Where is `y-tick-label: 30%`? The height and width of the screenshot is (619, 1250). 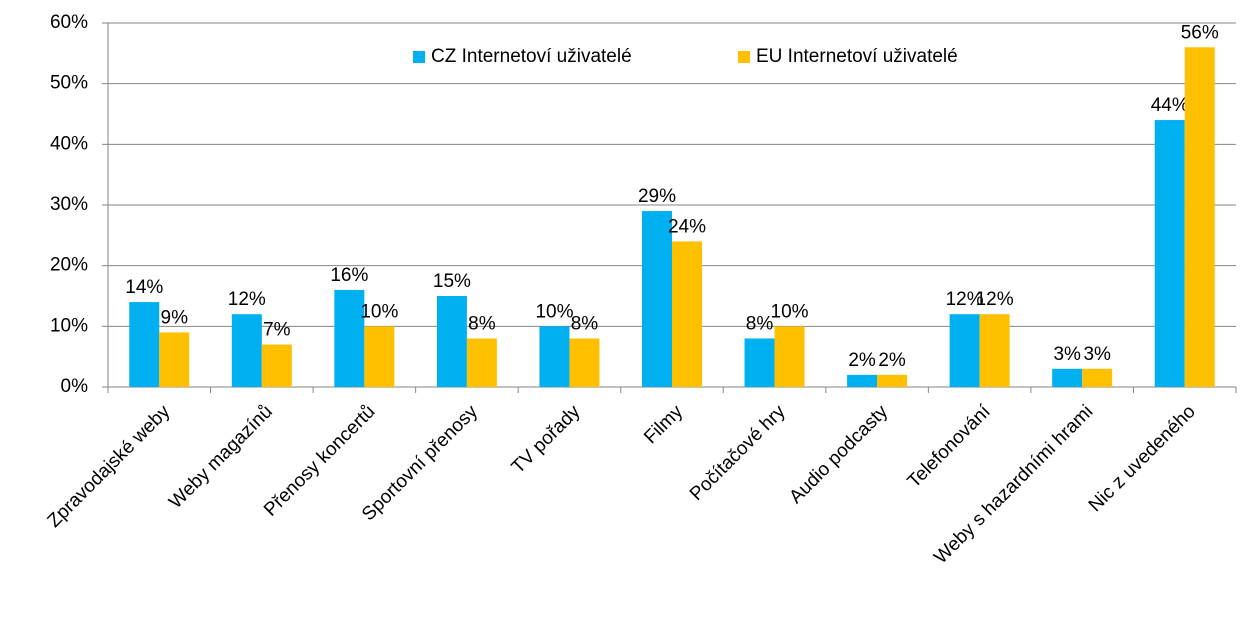
y-tick-label: 30% is located at coordinates (69, 204).